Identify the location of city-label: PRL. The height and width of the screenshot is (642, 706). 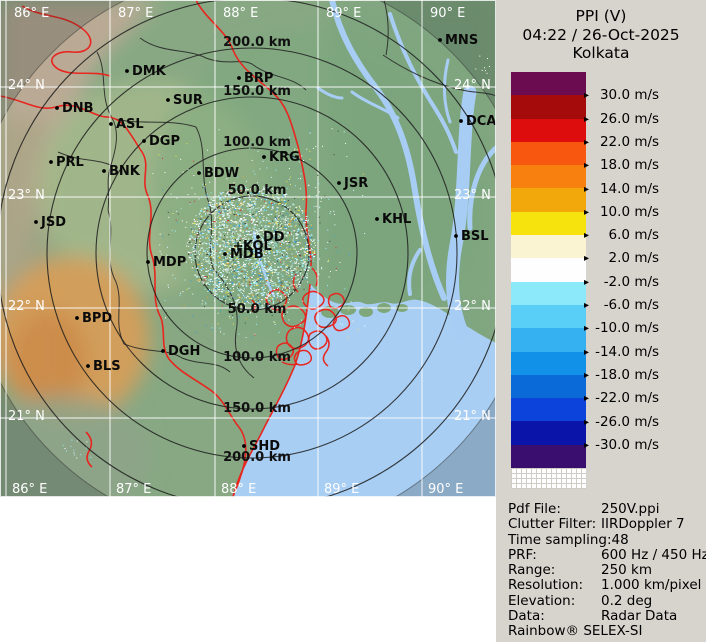
(70, 162).